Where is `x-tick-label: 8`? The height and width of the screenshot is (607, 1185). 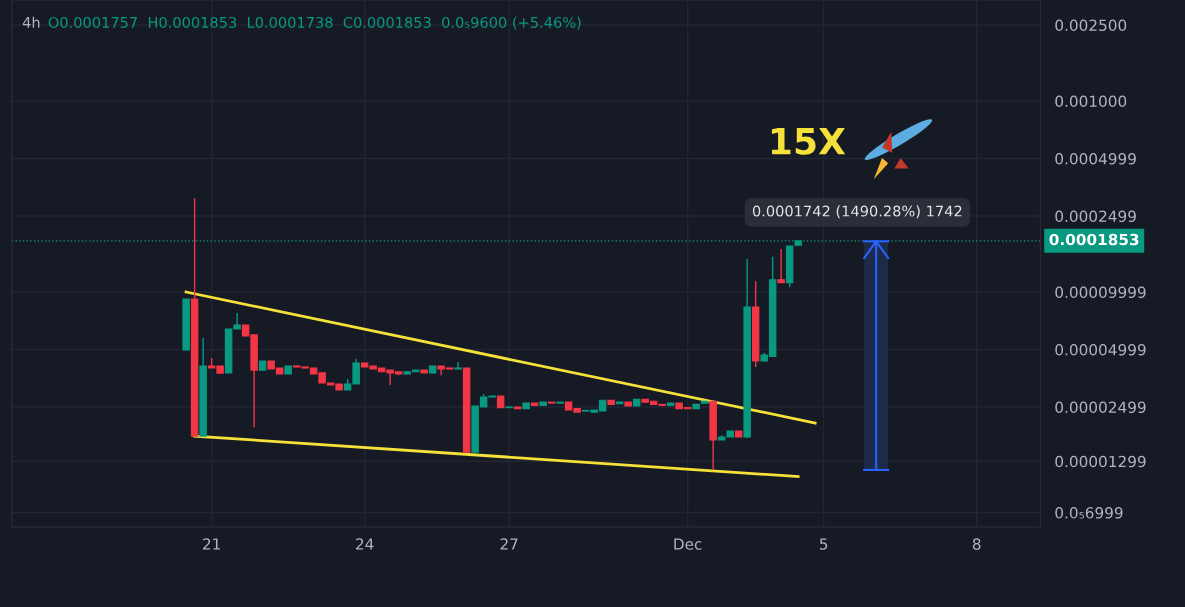 x-tick-label: 8 is located at coordinates (976, 544).